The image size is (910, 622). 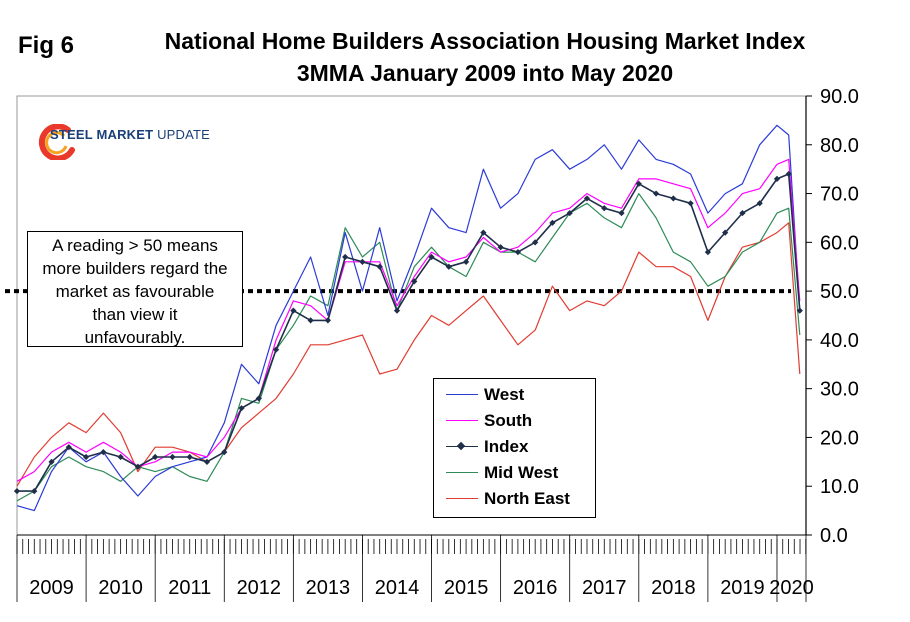 What do you see at coordinates (535, 588) in the screenshot?
I see `x-tick-label: 2016` at bounding box center [535, 588].